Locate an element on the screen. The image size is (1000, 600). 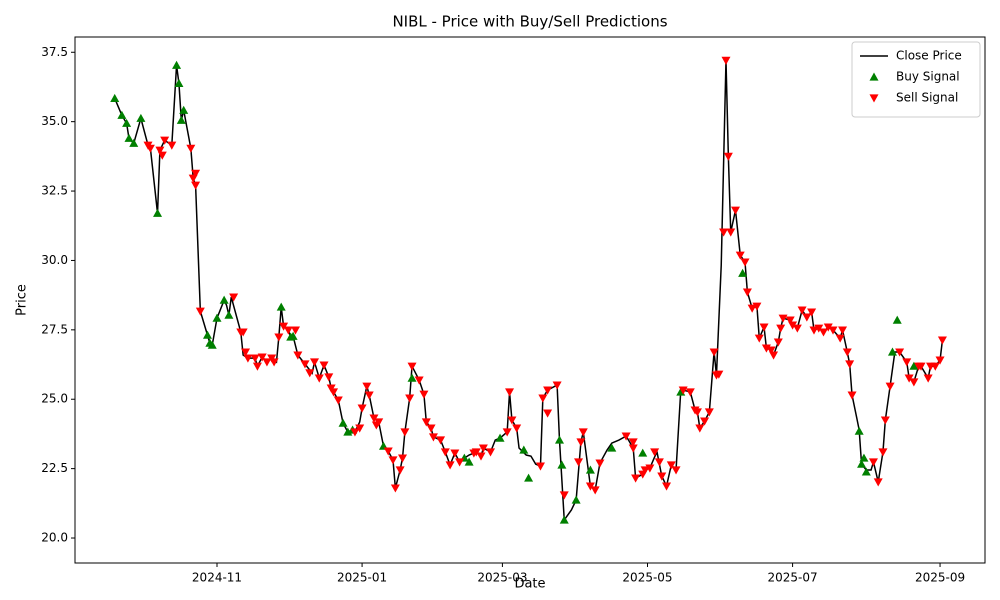
chart-title: NIBL - Price with Buy/Sell Predictions is located at coordinates (529, 22).